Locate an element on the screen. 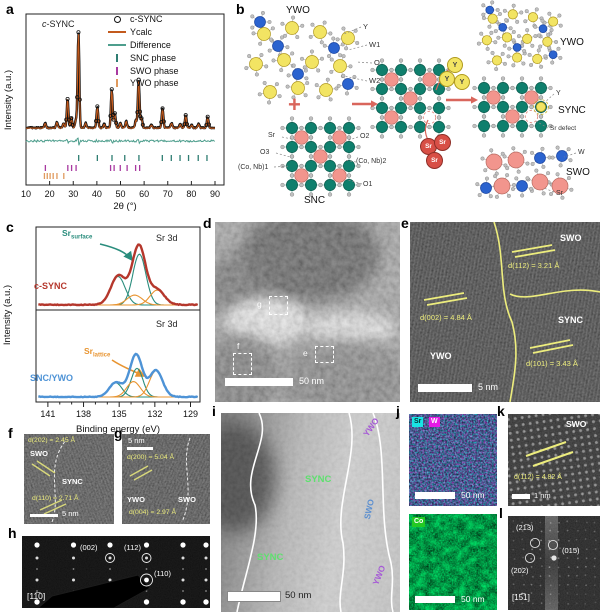 This screenshot has height=612, width=600. xps-xlabel: Binding energy (eV) is located at coordinates (118, 429).